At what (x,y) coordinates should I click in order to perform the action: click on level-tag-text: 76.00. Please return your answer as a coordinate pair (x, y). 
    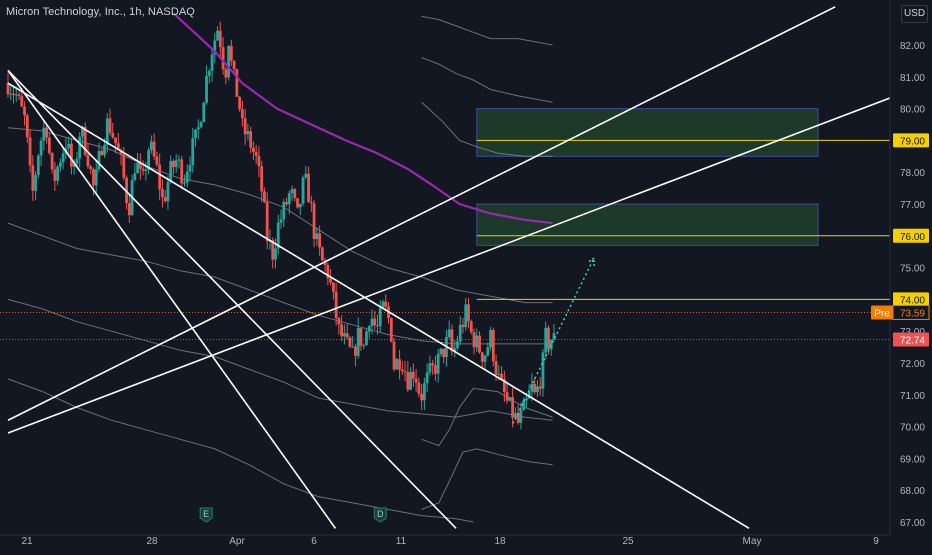
    Looking at the image, I should click on (912, 237).